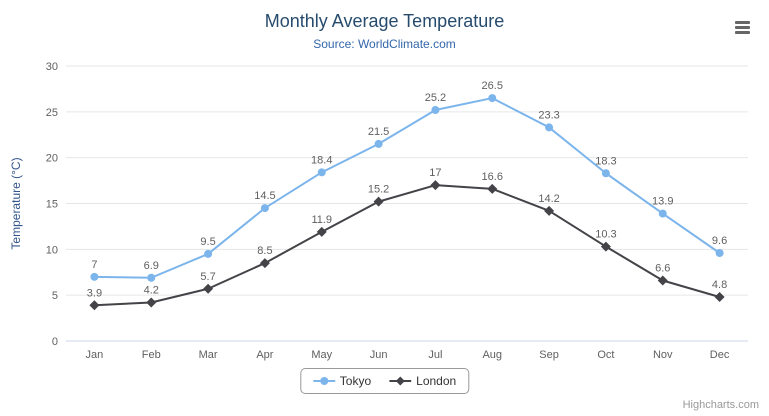  I want to click on data-label: 9.6, so click(719, 241).